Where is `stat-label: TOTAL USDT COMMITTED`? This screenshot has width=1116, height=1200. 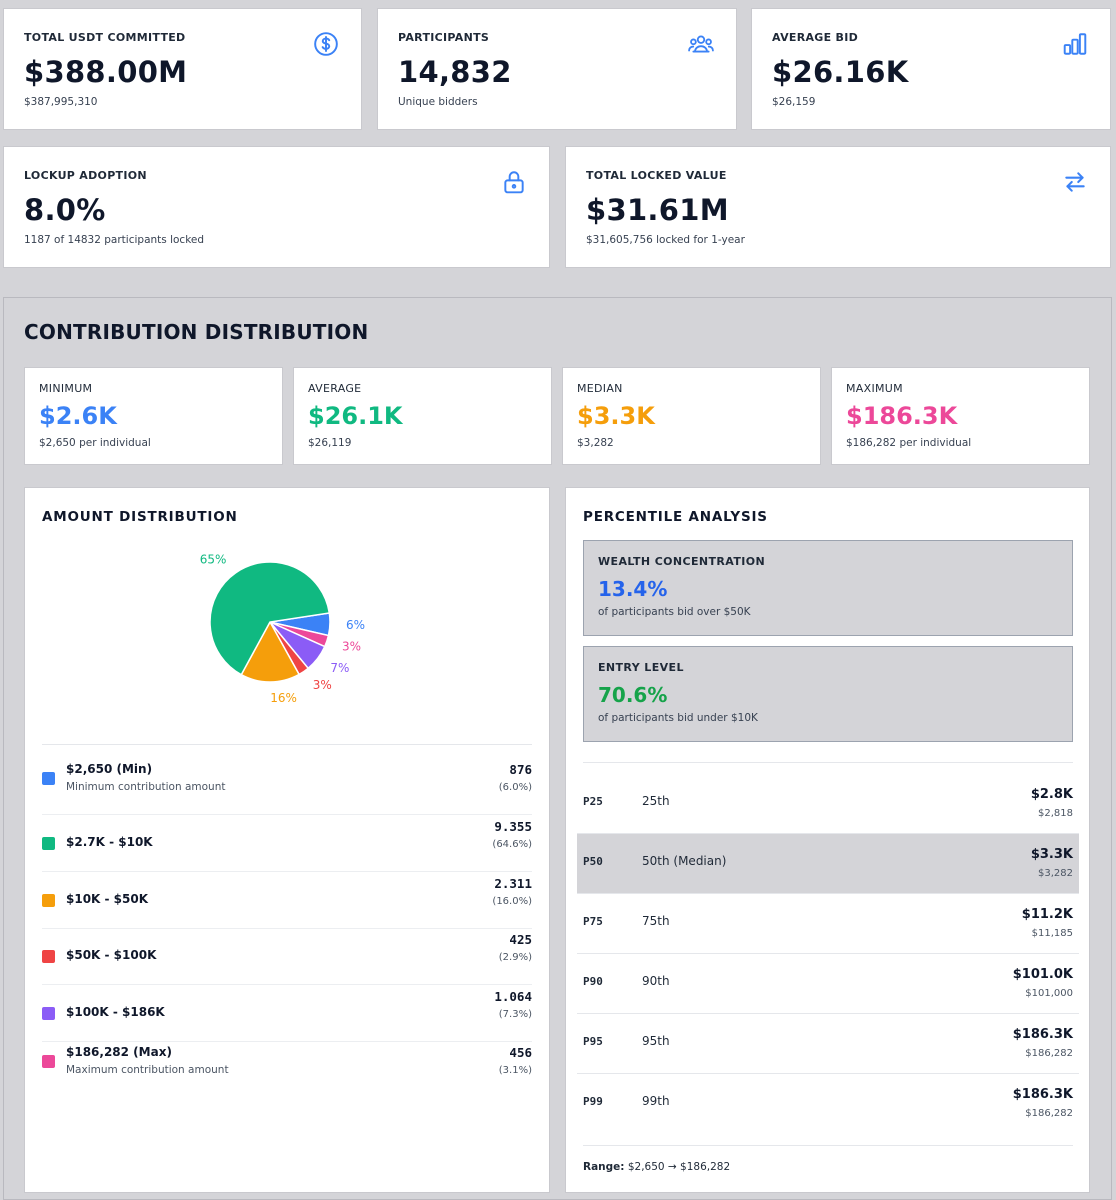 stat-label: TOTAL USDT COMMITTED is located at coordinates (105, 37).